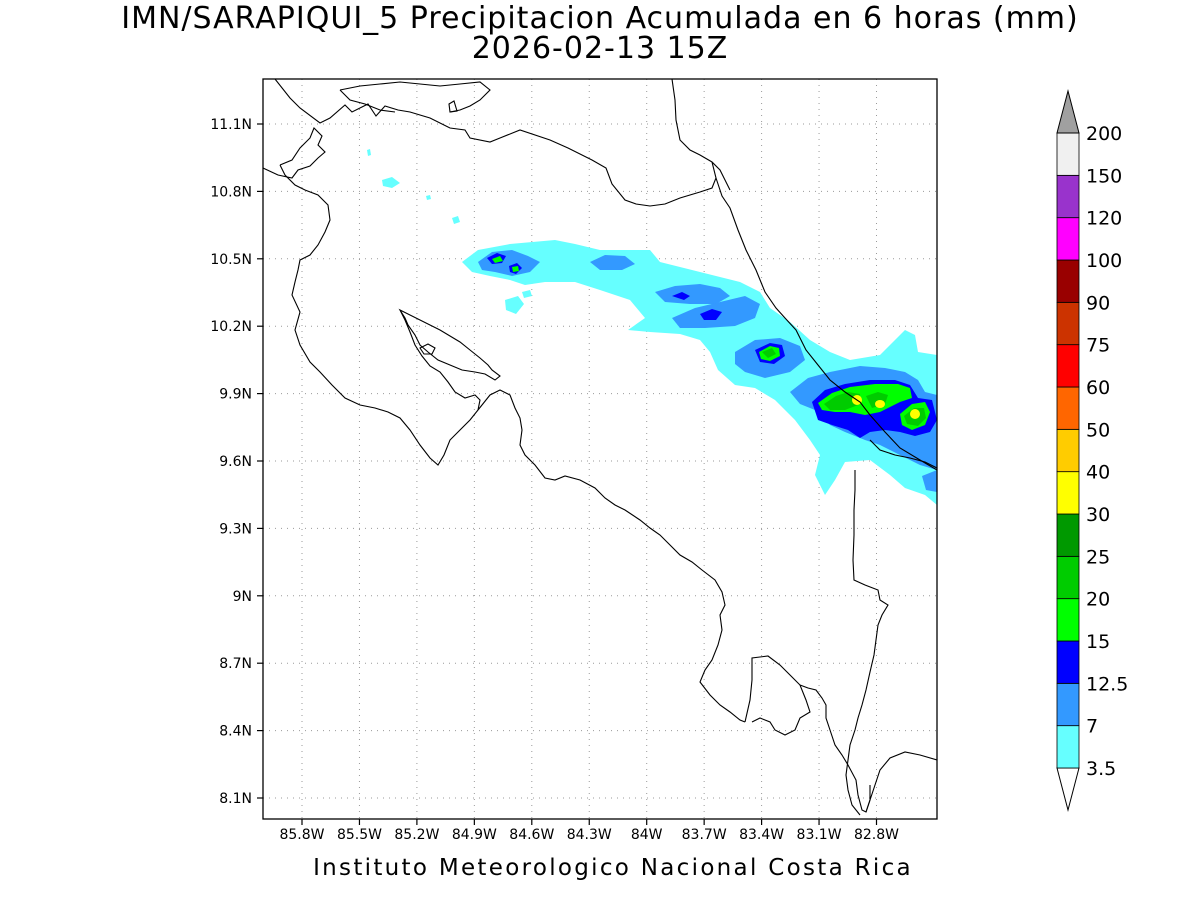  Describe the element at coordinates (1098, 473) in the screenshot. I see `colorbar-level-label: 40` at that location.